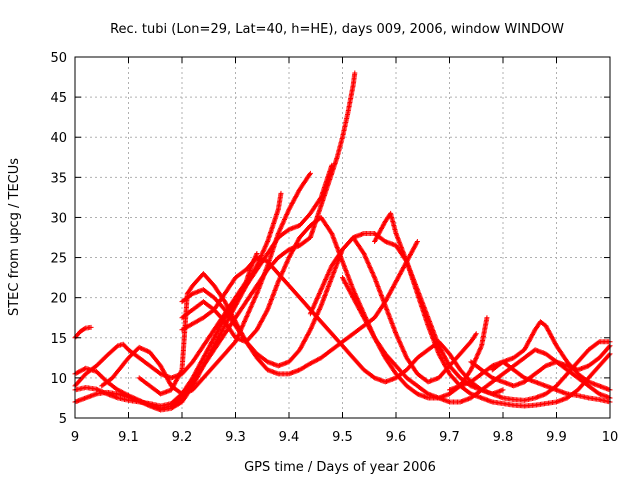 The height and width of the screenshot is (480, 640). Describe the element at coordinates (58, 178) in the screenshot. I see `y-tick-label: 35` at that location.